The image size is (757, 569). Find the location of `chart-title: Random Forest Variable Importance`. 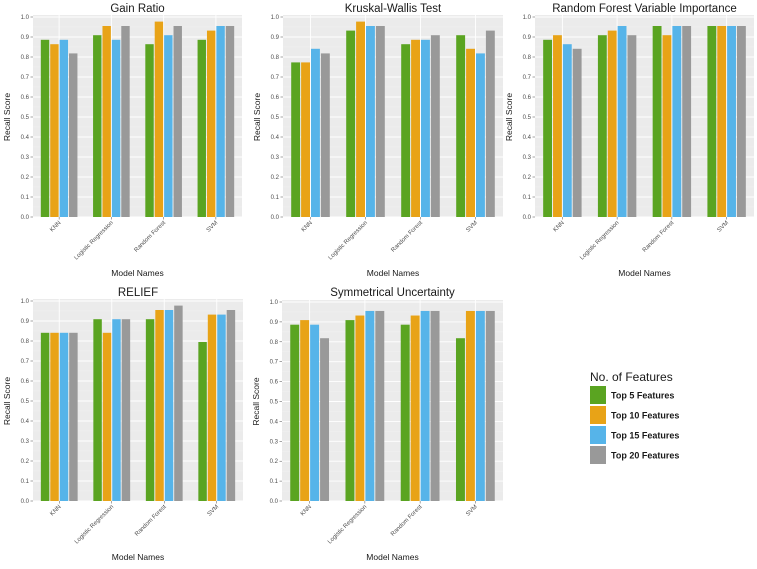

chart-title: Random Forest Variable Importance is located at coordinates (644, 9).